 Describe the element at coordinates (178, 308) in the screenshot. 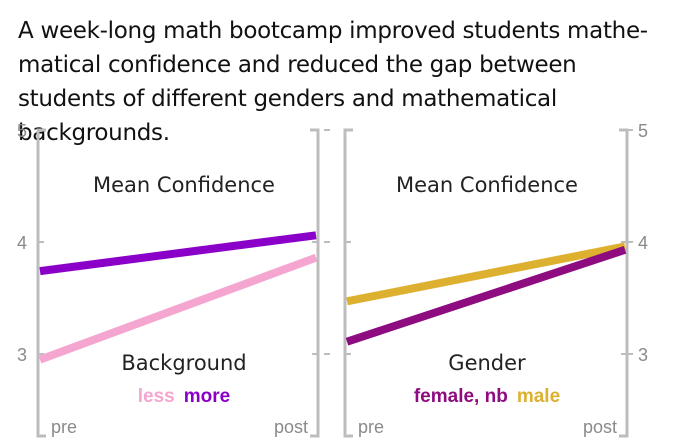

I see `series-line-less` at that location.